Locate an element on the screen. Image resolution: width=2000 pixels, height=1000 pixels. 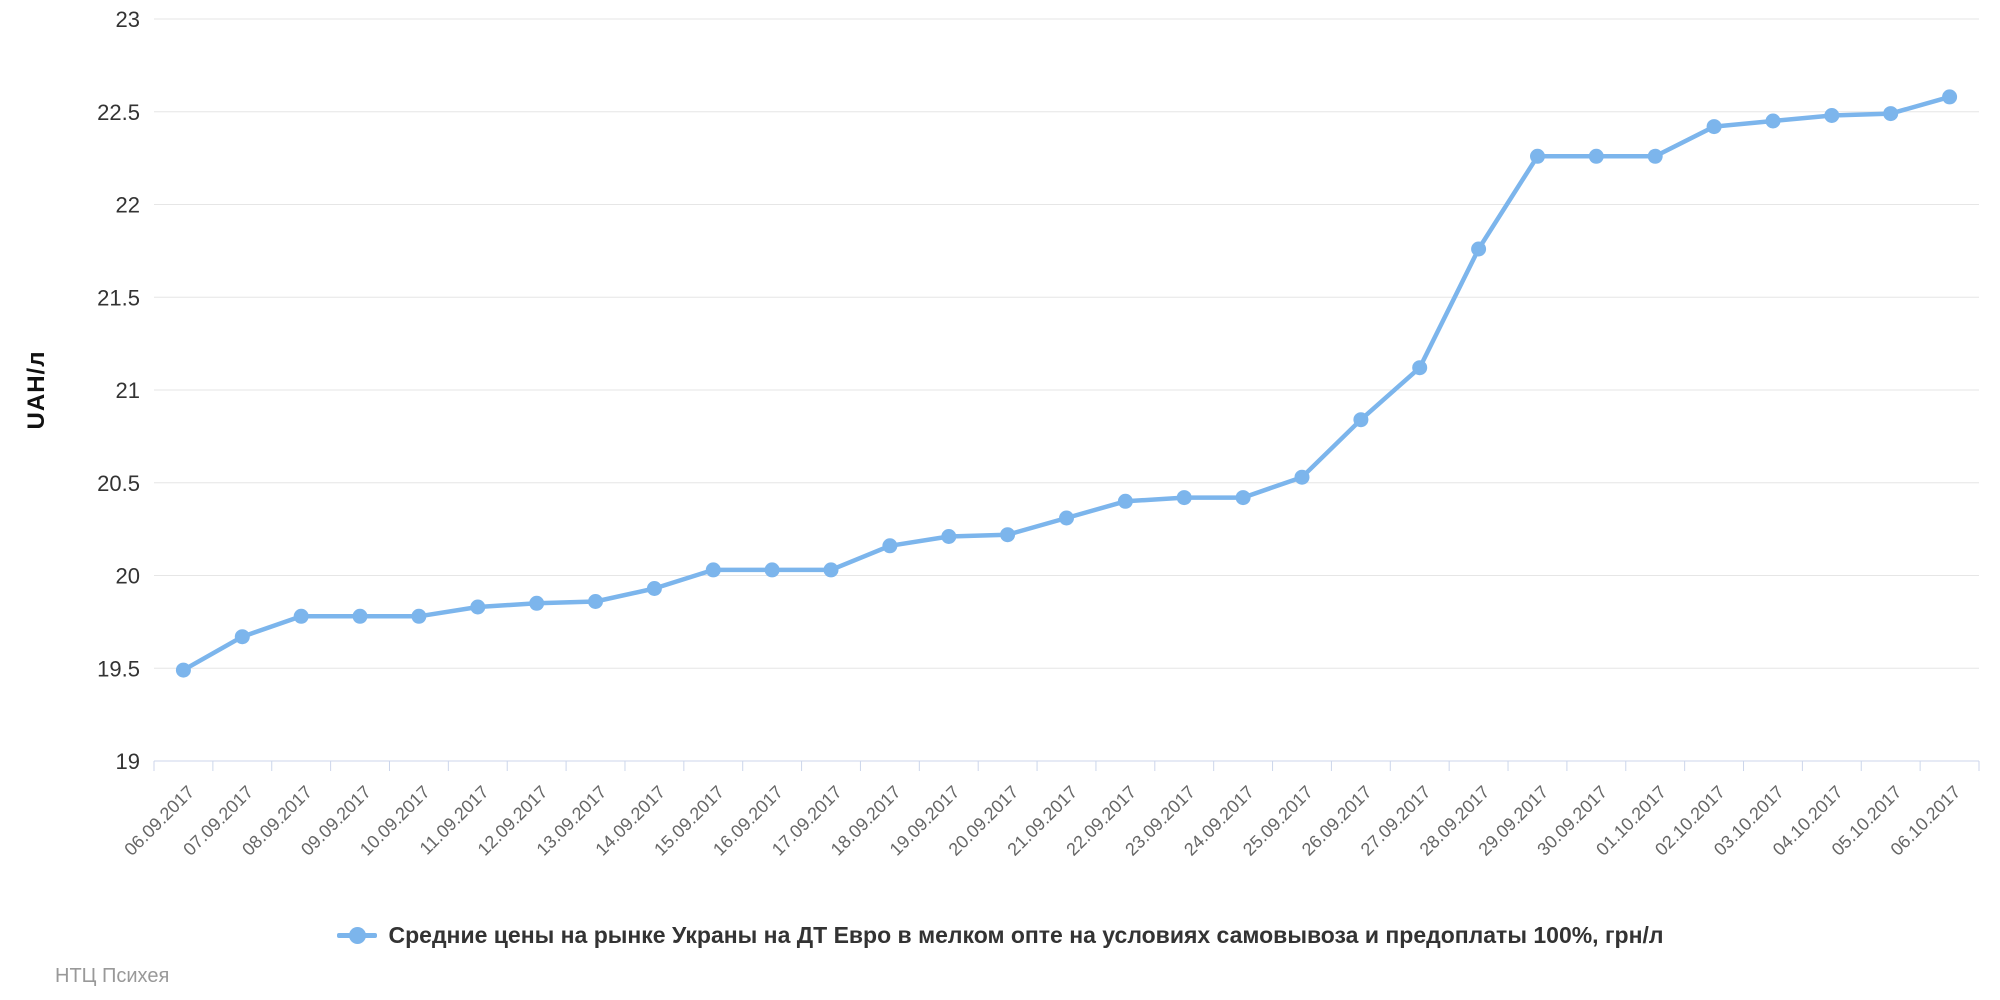
y-axis-tick-label: 20 is located at coordinates (128, 576).